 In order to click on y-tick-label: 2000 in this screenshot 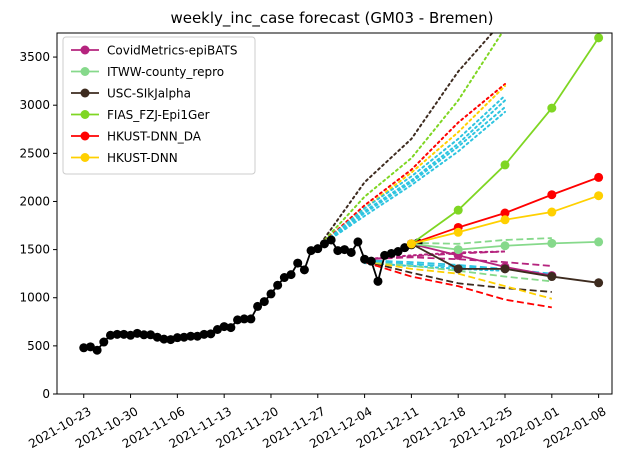, I will do `click(34, 201)`.